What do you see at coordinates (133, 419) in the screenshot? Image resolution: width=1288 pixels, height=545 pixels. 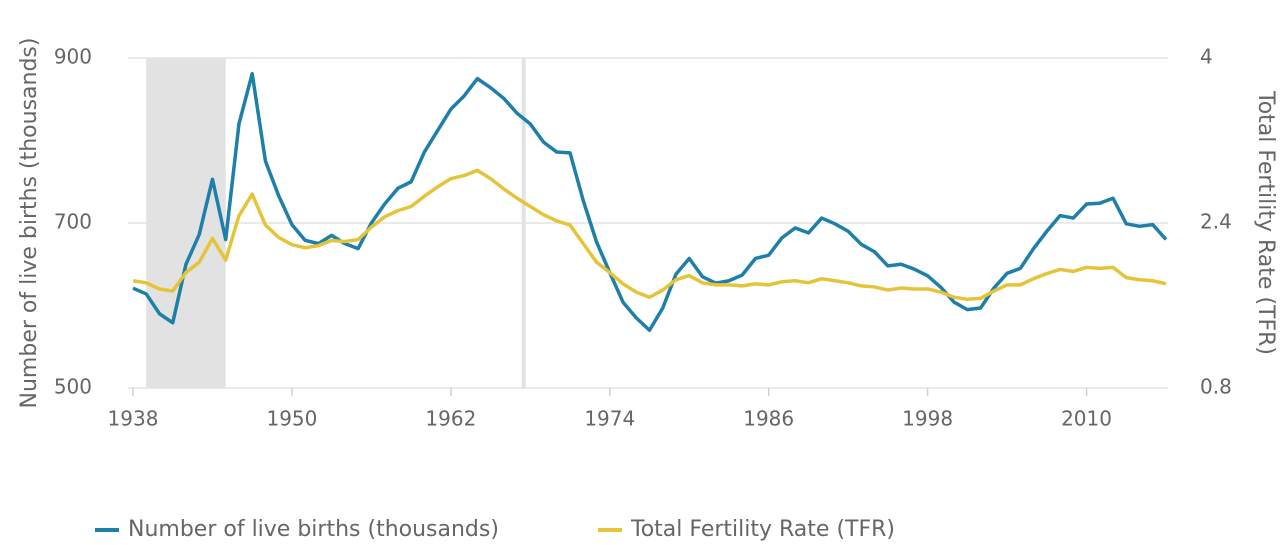 I see `x-tick-label: 1938` at bounding box center [133, 419].